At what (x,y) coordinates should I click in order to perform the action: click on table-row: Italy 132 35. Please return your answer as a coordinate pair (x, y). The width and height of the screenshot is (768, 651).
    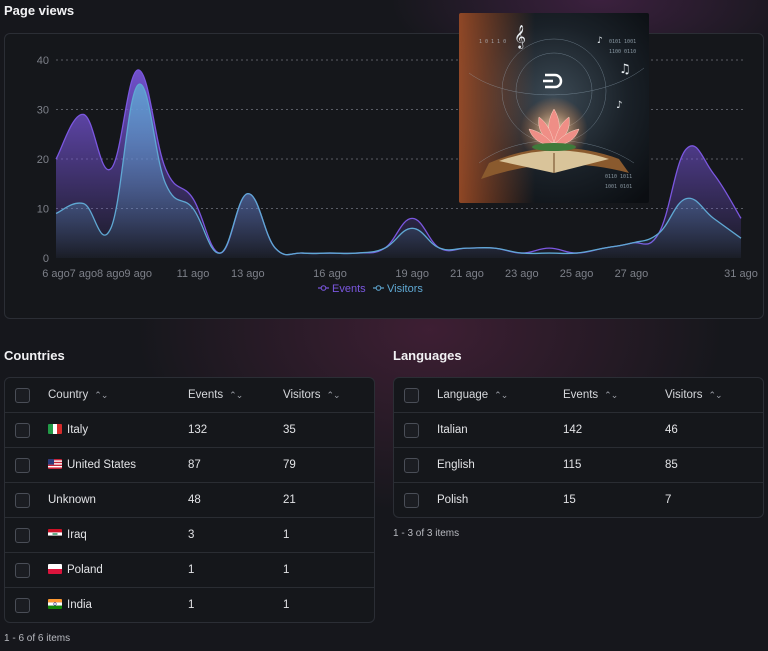
    Looking at the image, I should click on (189, 430).